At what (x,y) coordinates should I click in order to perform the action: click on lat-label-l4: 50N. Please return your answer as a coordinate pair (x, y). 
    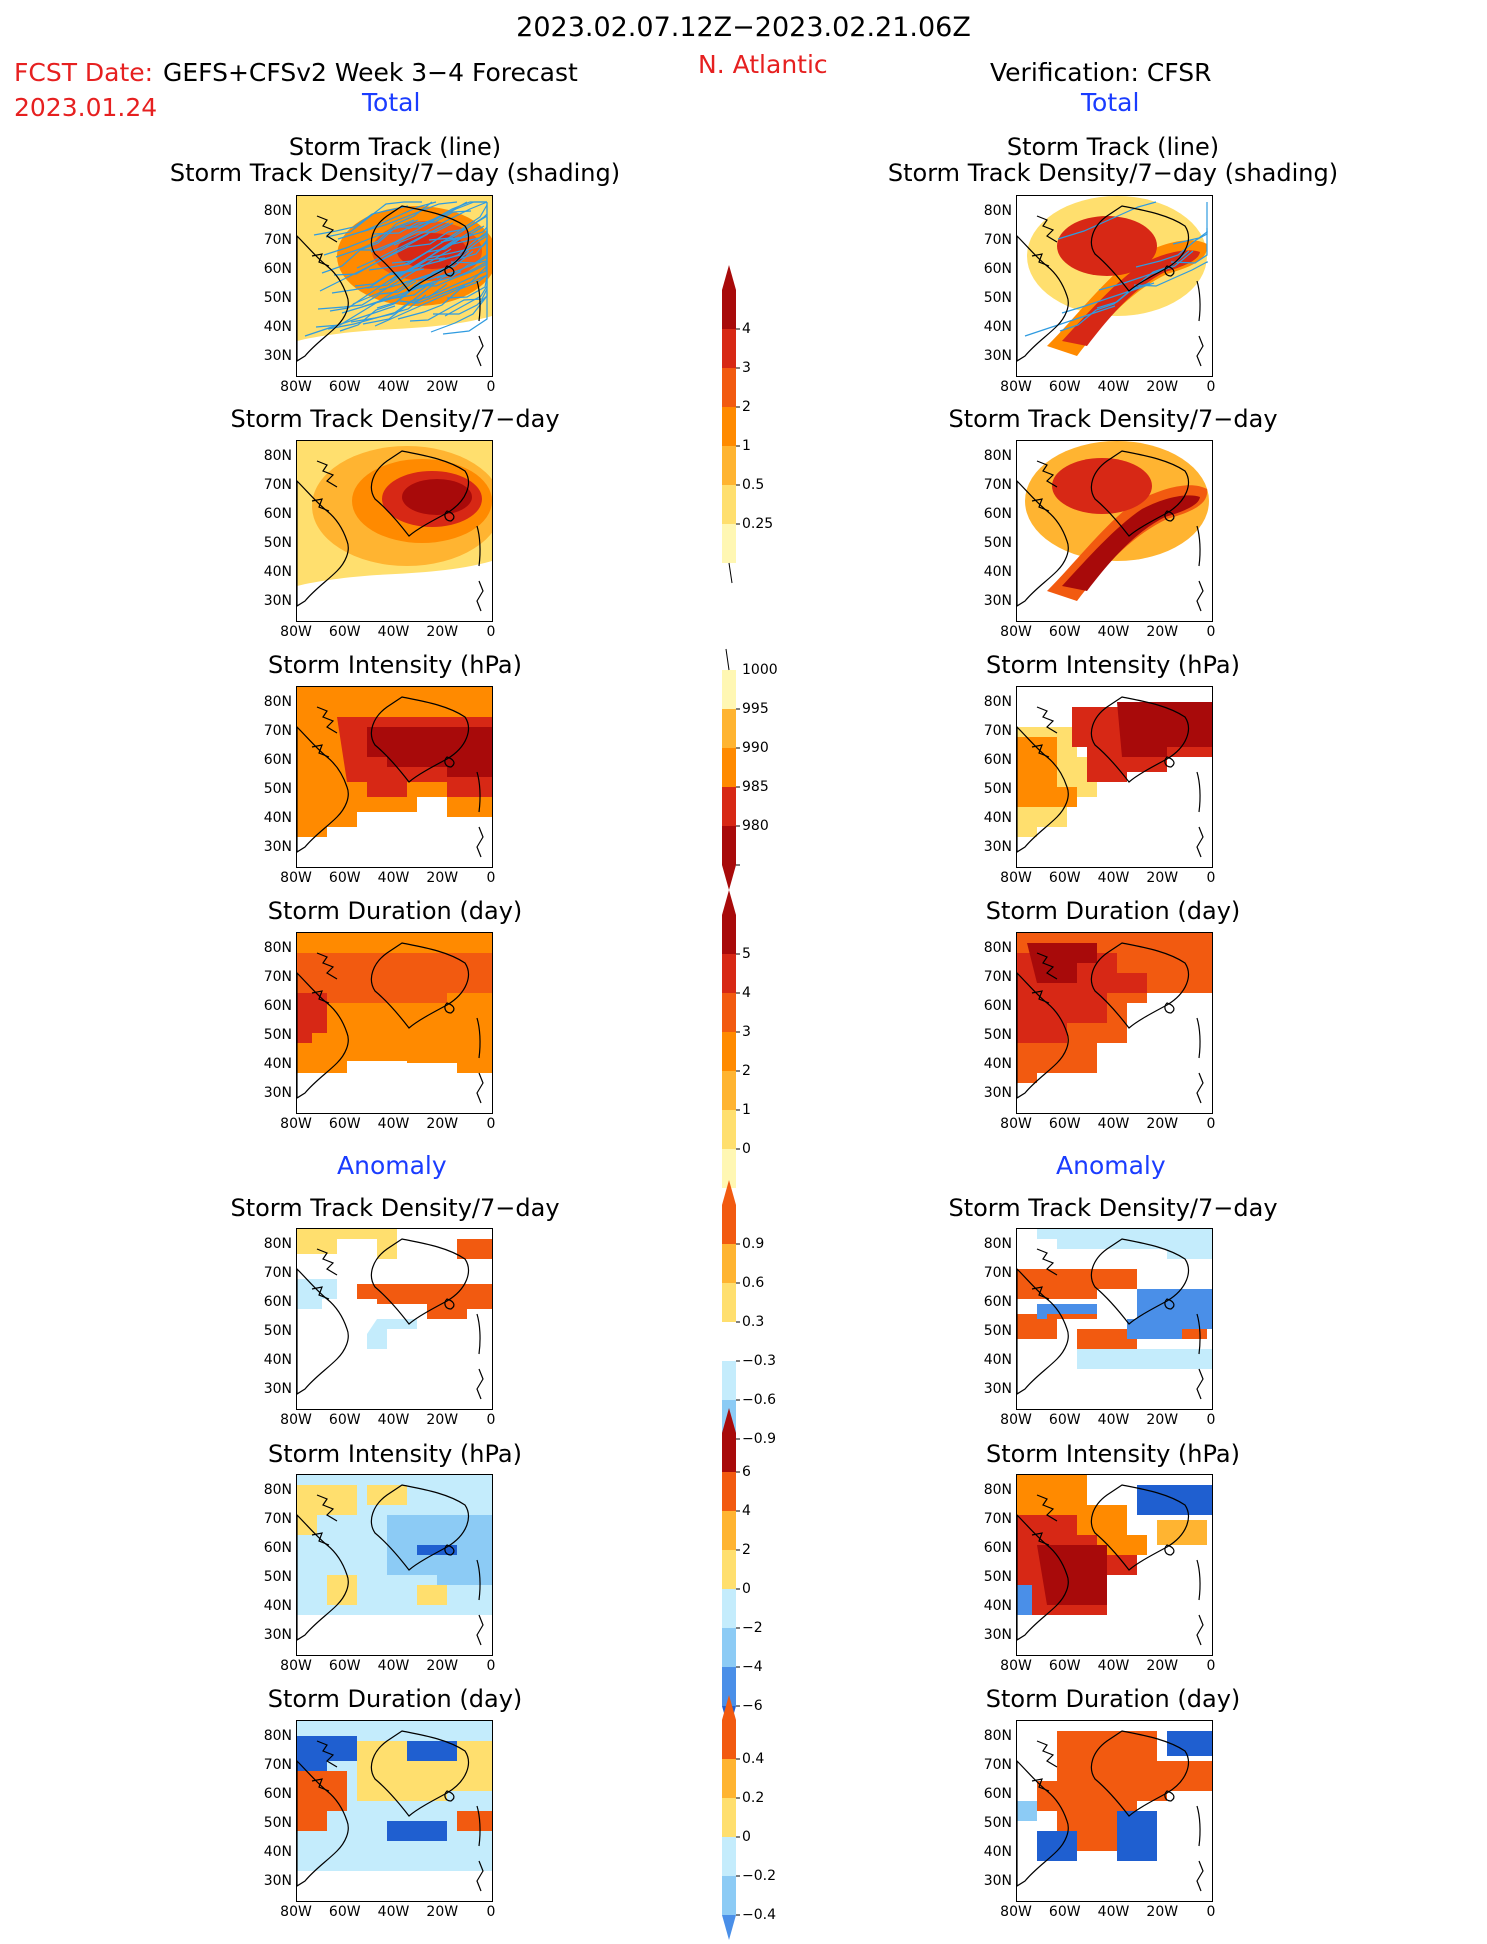
    Looking at the image, I should click on (277, 1331).